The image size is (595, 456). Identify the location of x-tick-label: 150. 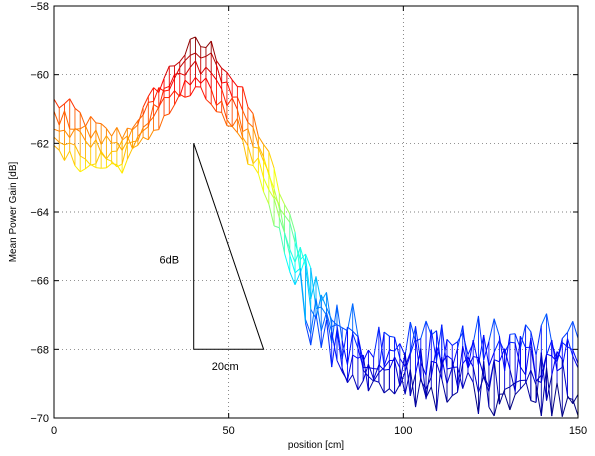
(578, 431).